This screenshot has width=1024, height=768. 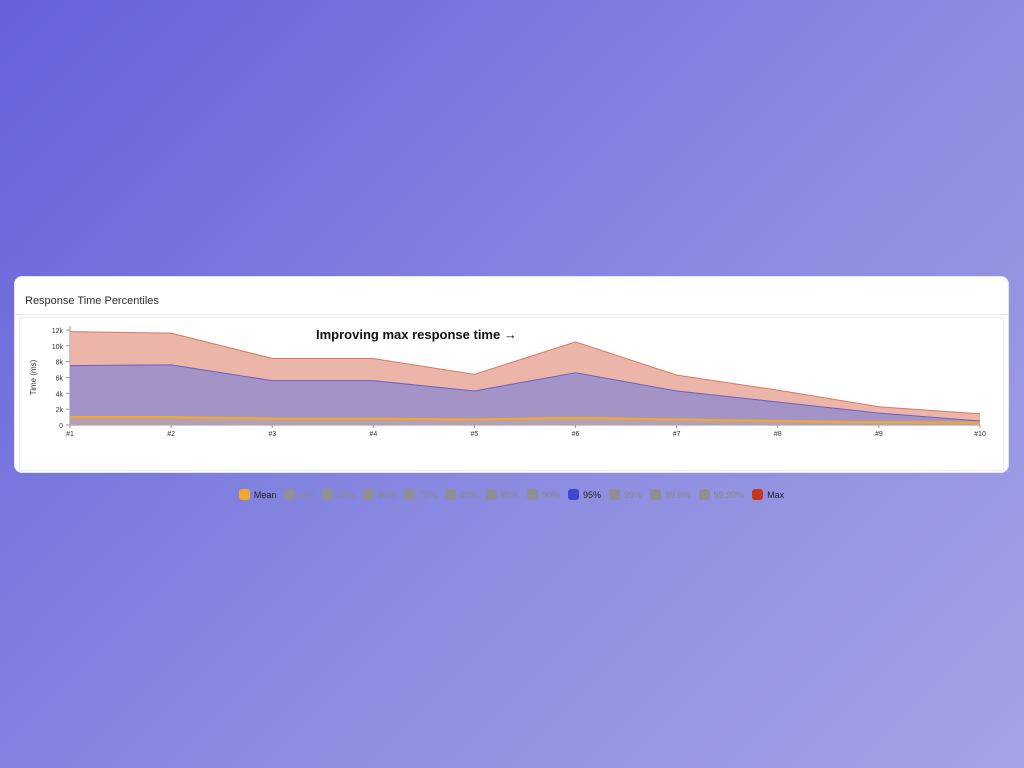 What do you see at coordinates (345, 494) in the screenshot?
I see `legend-label: 25%` at bounding box center [345, 494].